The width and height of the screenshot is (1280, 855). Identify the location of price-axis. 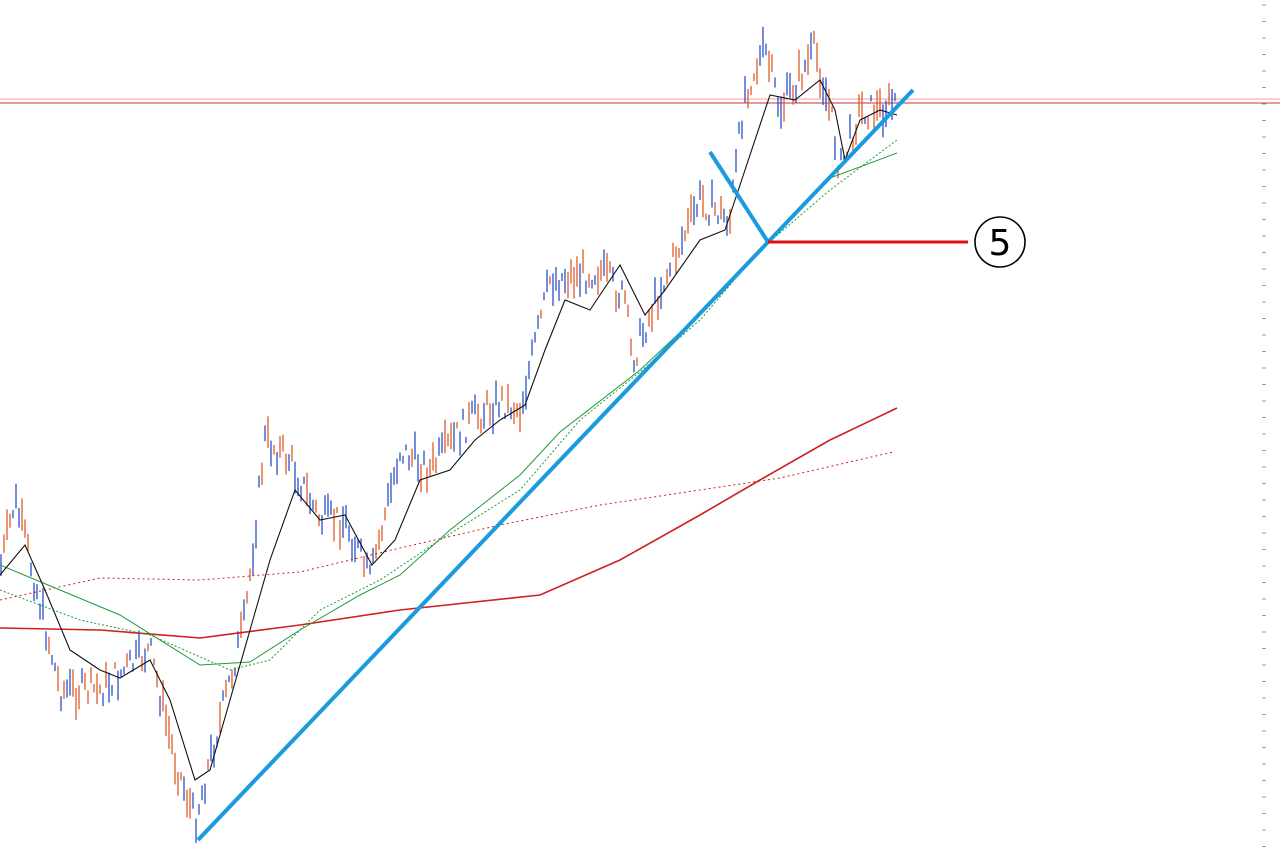
(1264, 425).